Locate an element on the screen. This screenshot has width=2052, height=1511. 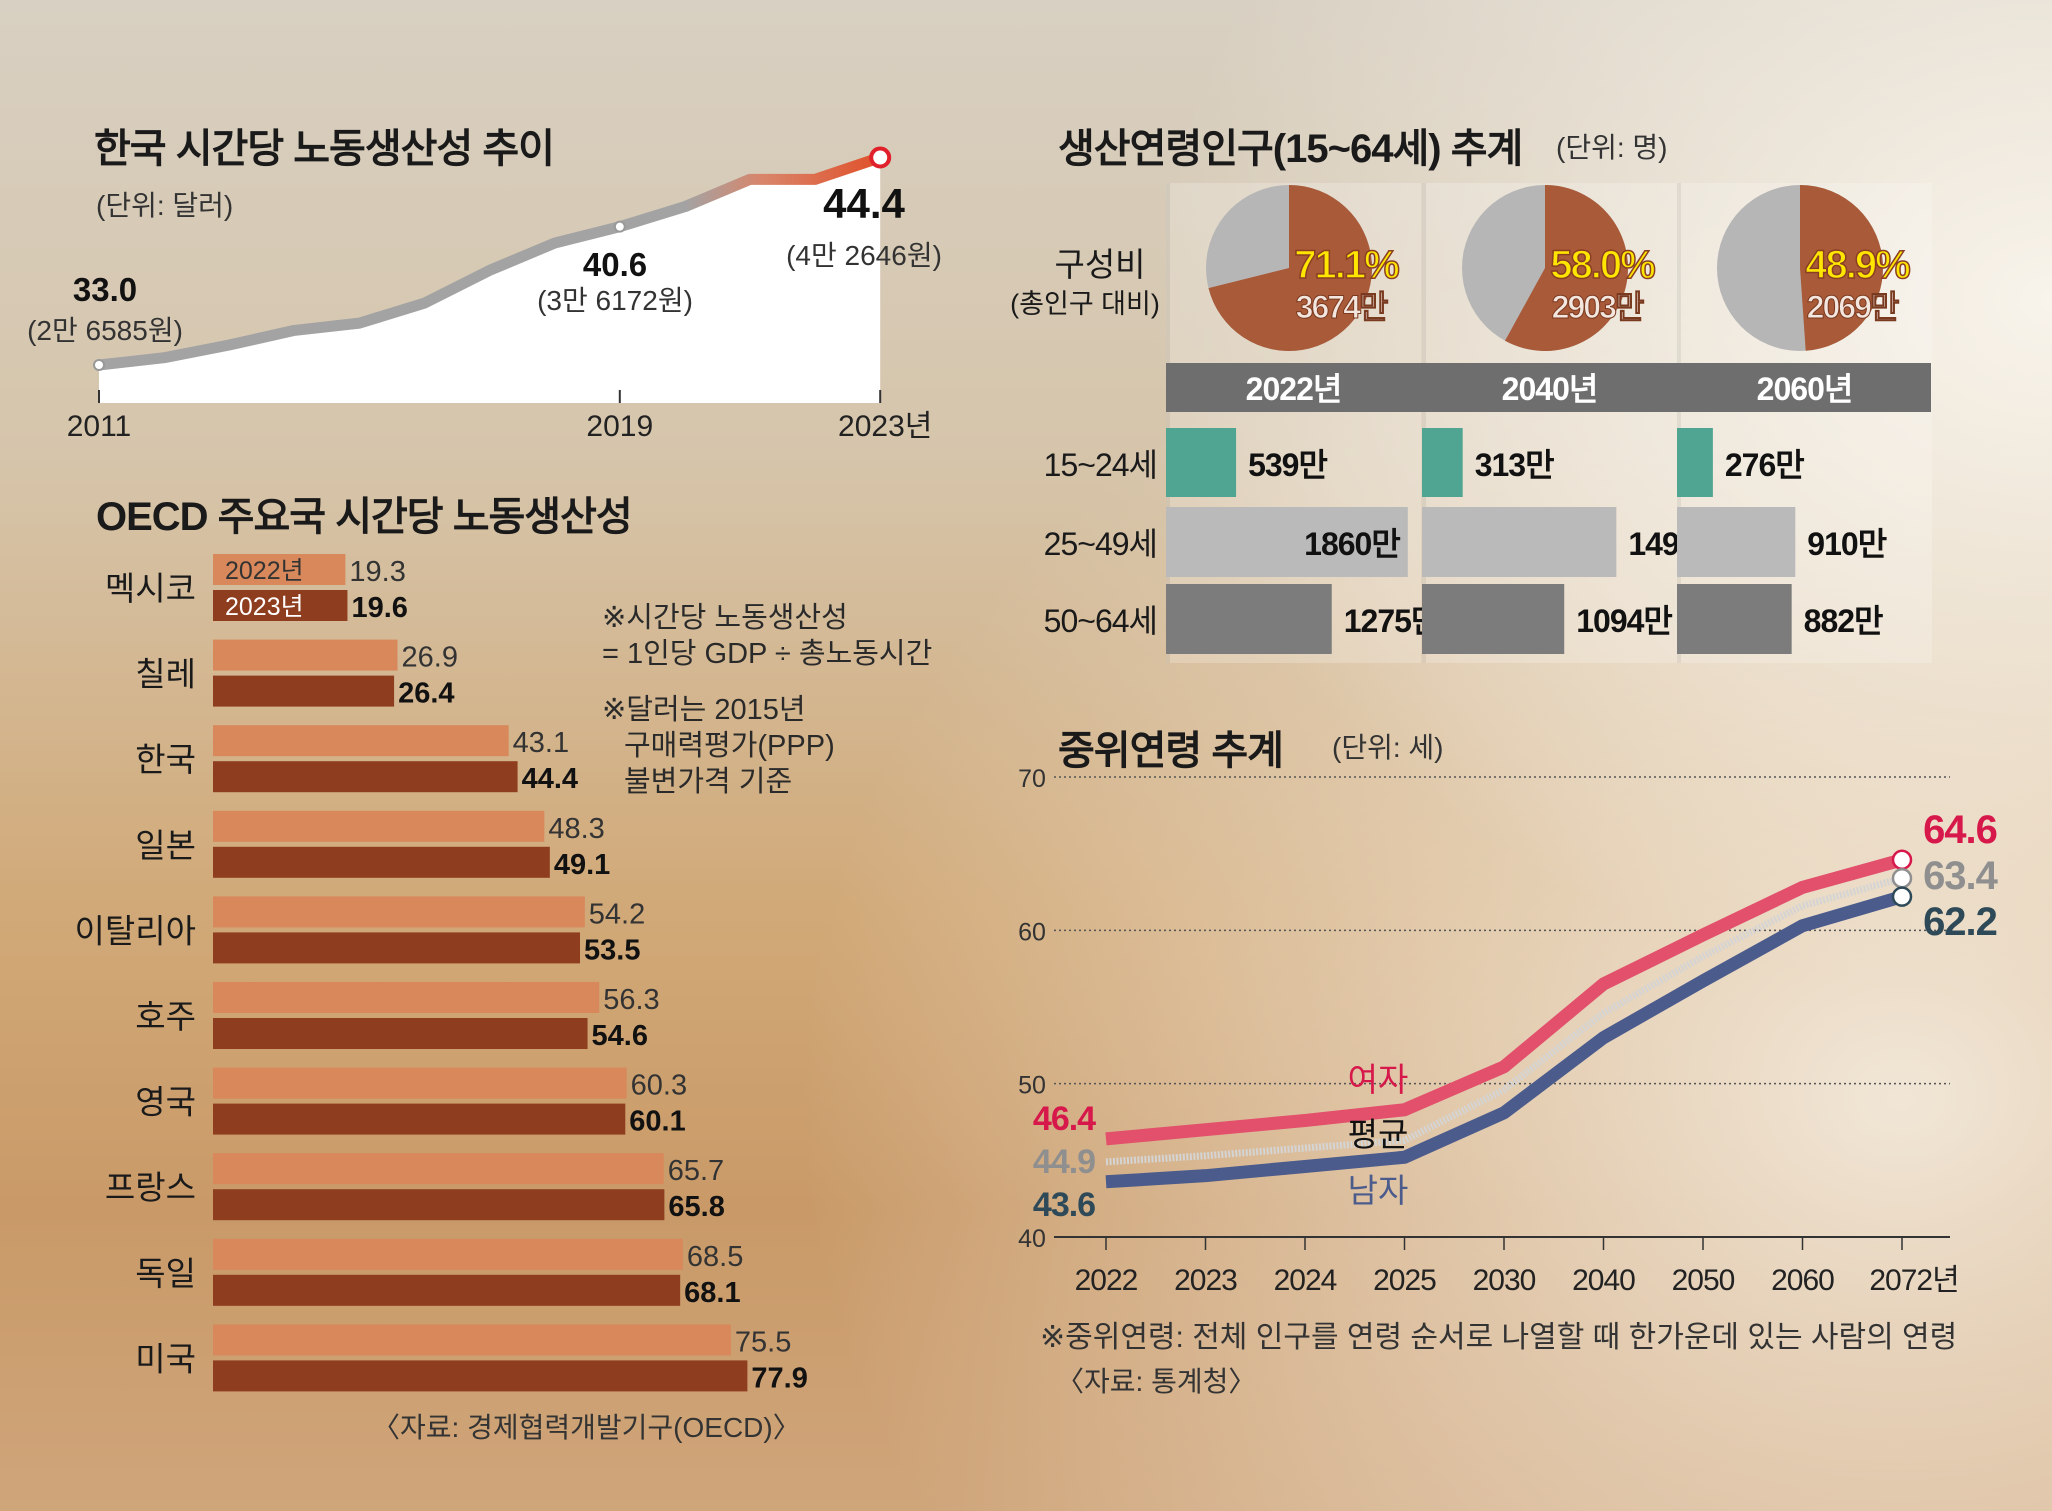
y-tick-label: 40 is located at coordinates (1032, 1239).